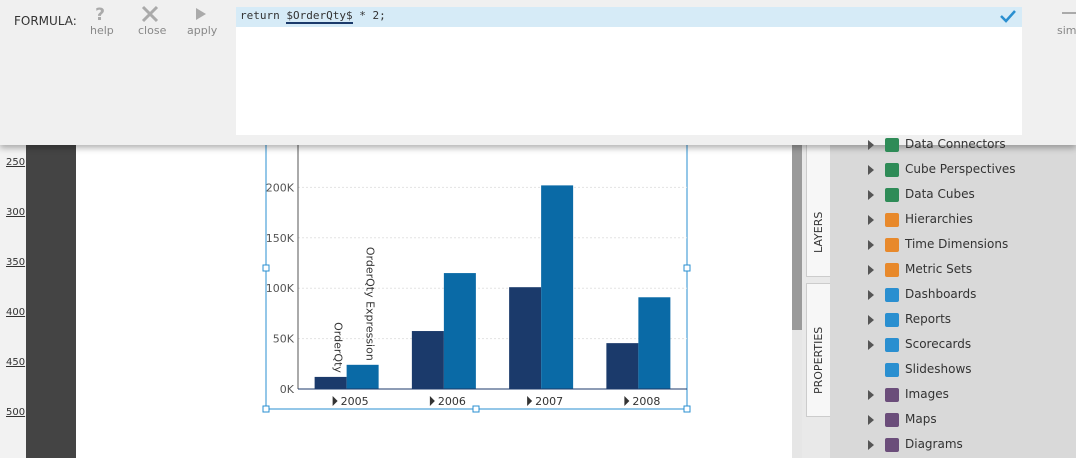 The image size is (1076, 458). Describe the element at coordinates (921, 419) in the screenshot. I see `panel-item: Maps` at that location.